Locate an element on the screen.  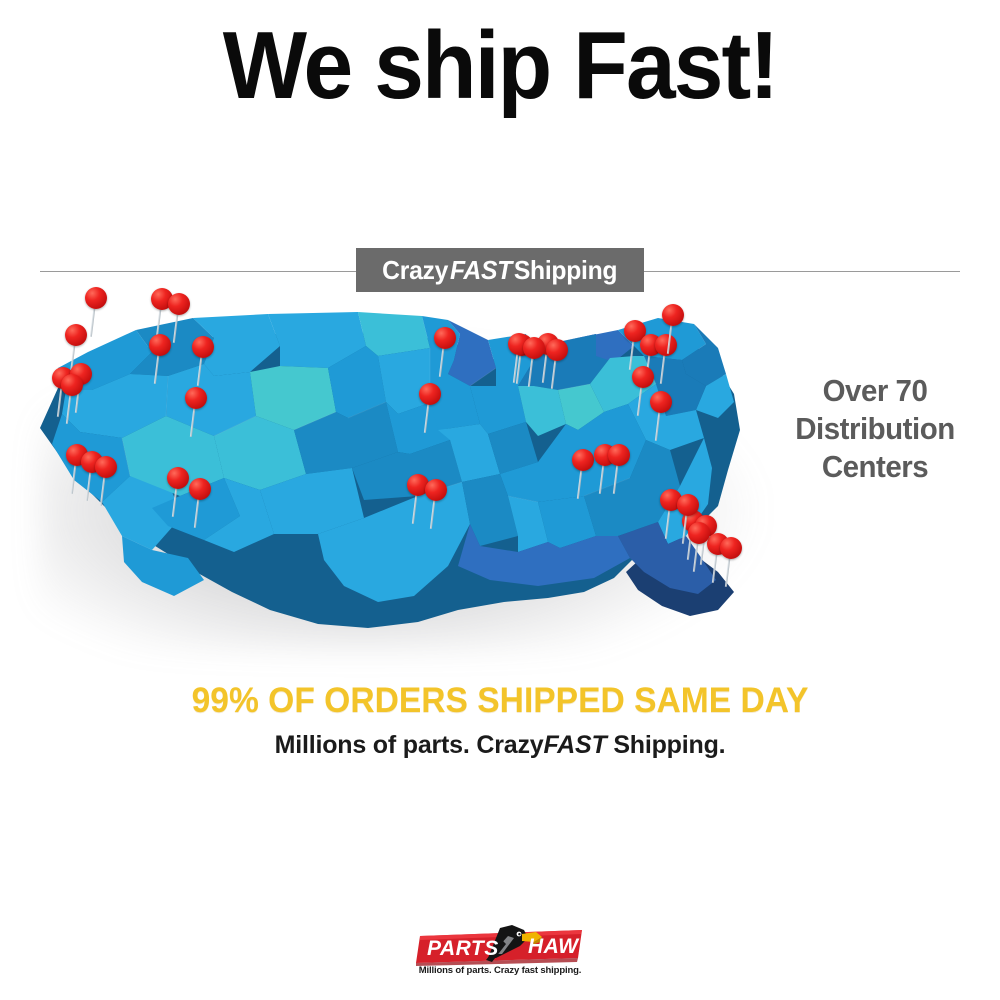
crazy-fast-shipping-banner: CrazyFASTShipping is located at coordinates (500, 270).